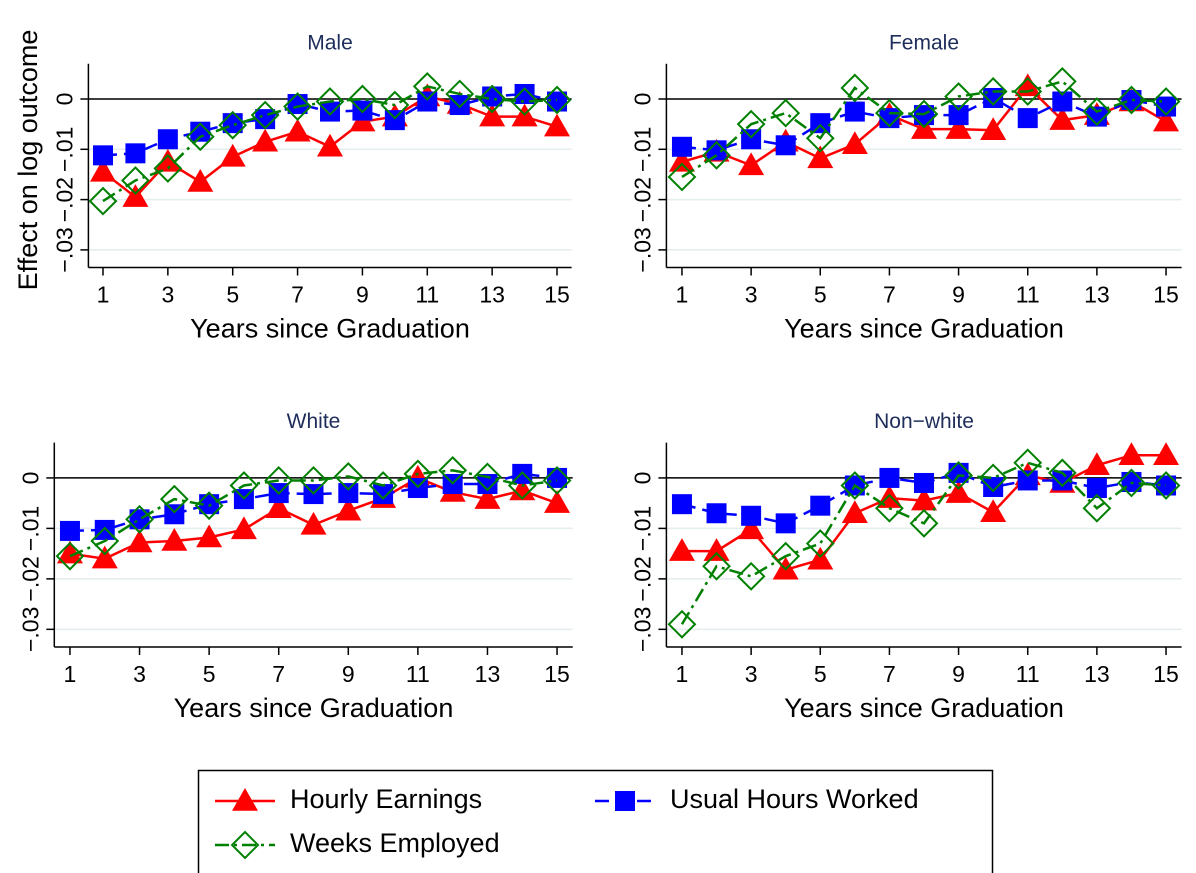 Image resolution: width=1196 pixels, height=873 pixels. I want to click on legend-box, so click(595, 821).